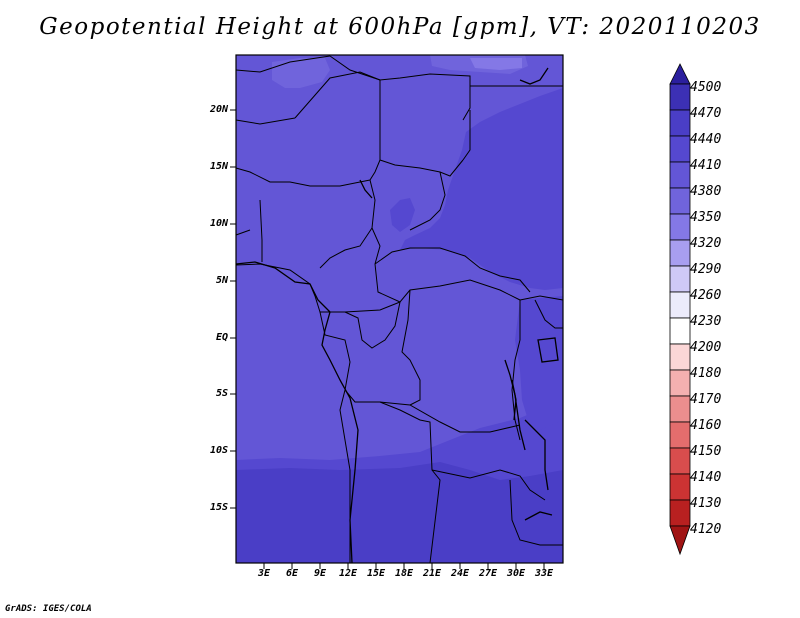 Image resolution: width=800 pixels, height=618 pixels. I want to click on colorbar-label-4140: 4140, so click(706, 477).